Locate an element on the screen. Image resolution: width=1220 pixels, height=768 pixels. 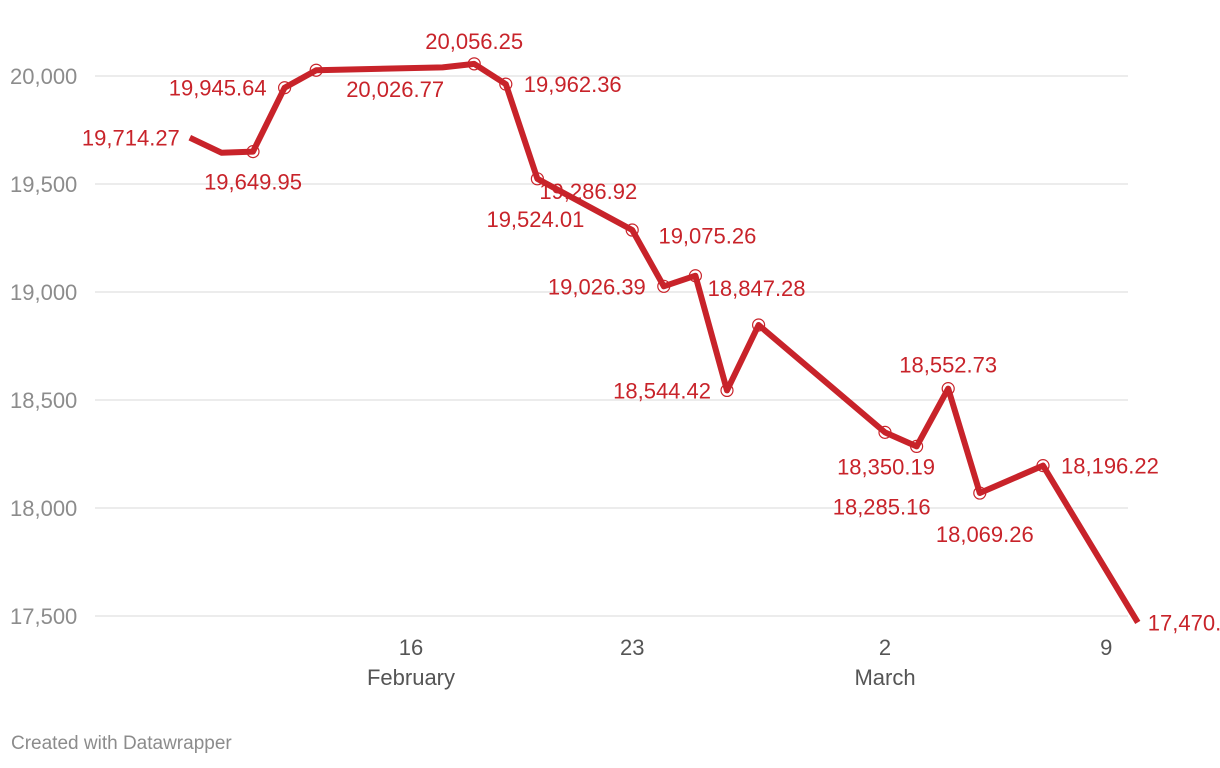
data-label: 19,649.95 is located at coordinates (253, 182).